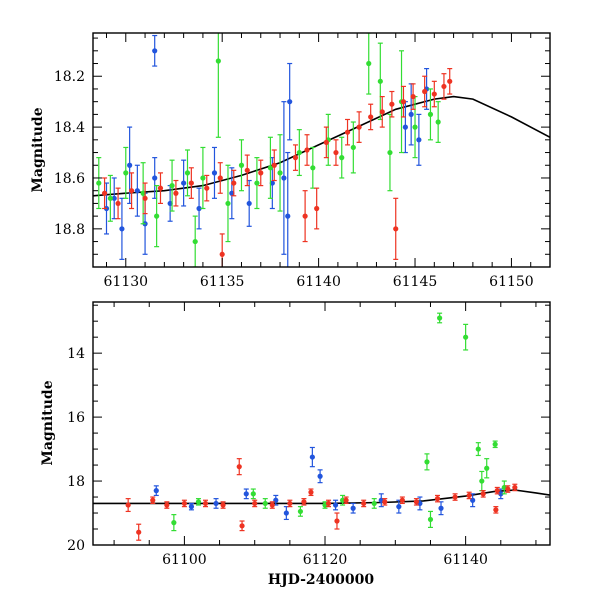 Image resolution: width=600 pixels, height=600 pixels. Describe the element at coordinates (321, 580) in the screenshot. I see `x-axis-label: HJD-2400000` at that location.